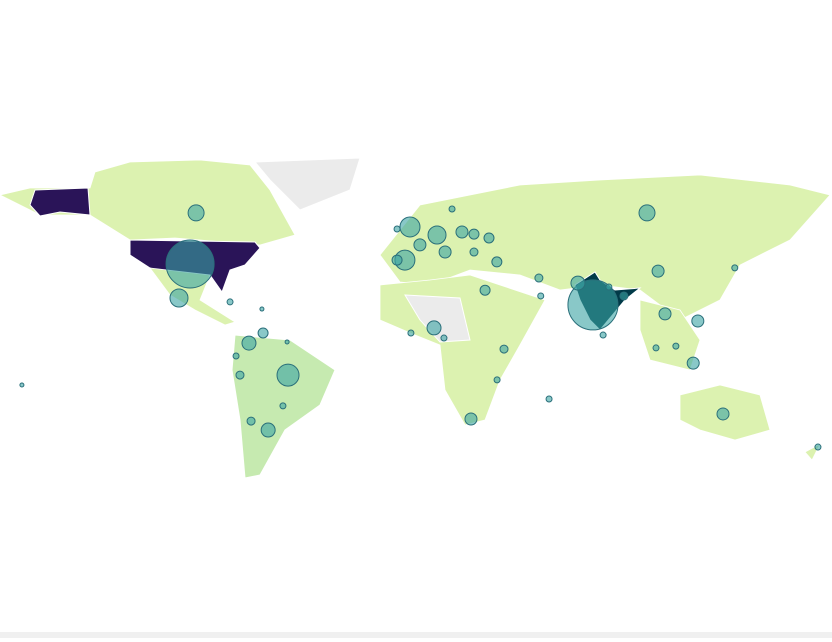 The image size is (832, 642). What do you see at coordinates (148, 202) in the screenshot?
I see `north-america` at bounding box center [148, 202].